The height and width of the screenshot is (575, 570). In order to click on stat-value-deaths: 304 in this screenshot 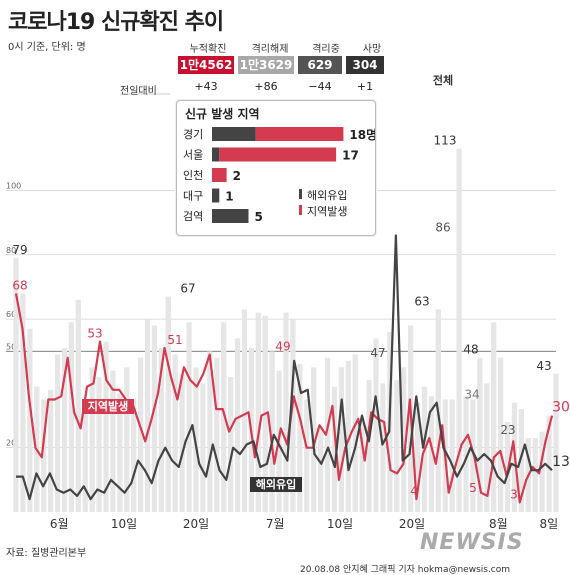, I will do `click(365, 65)`.